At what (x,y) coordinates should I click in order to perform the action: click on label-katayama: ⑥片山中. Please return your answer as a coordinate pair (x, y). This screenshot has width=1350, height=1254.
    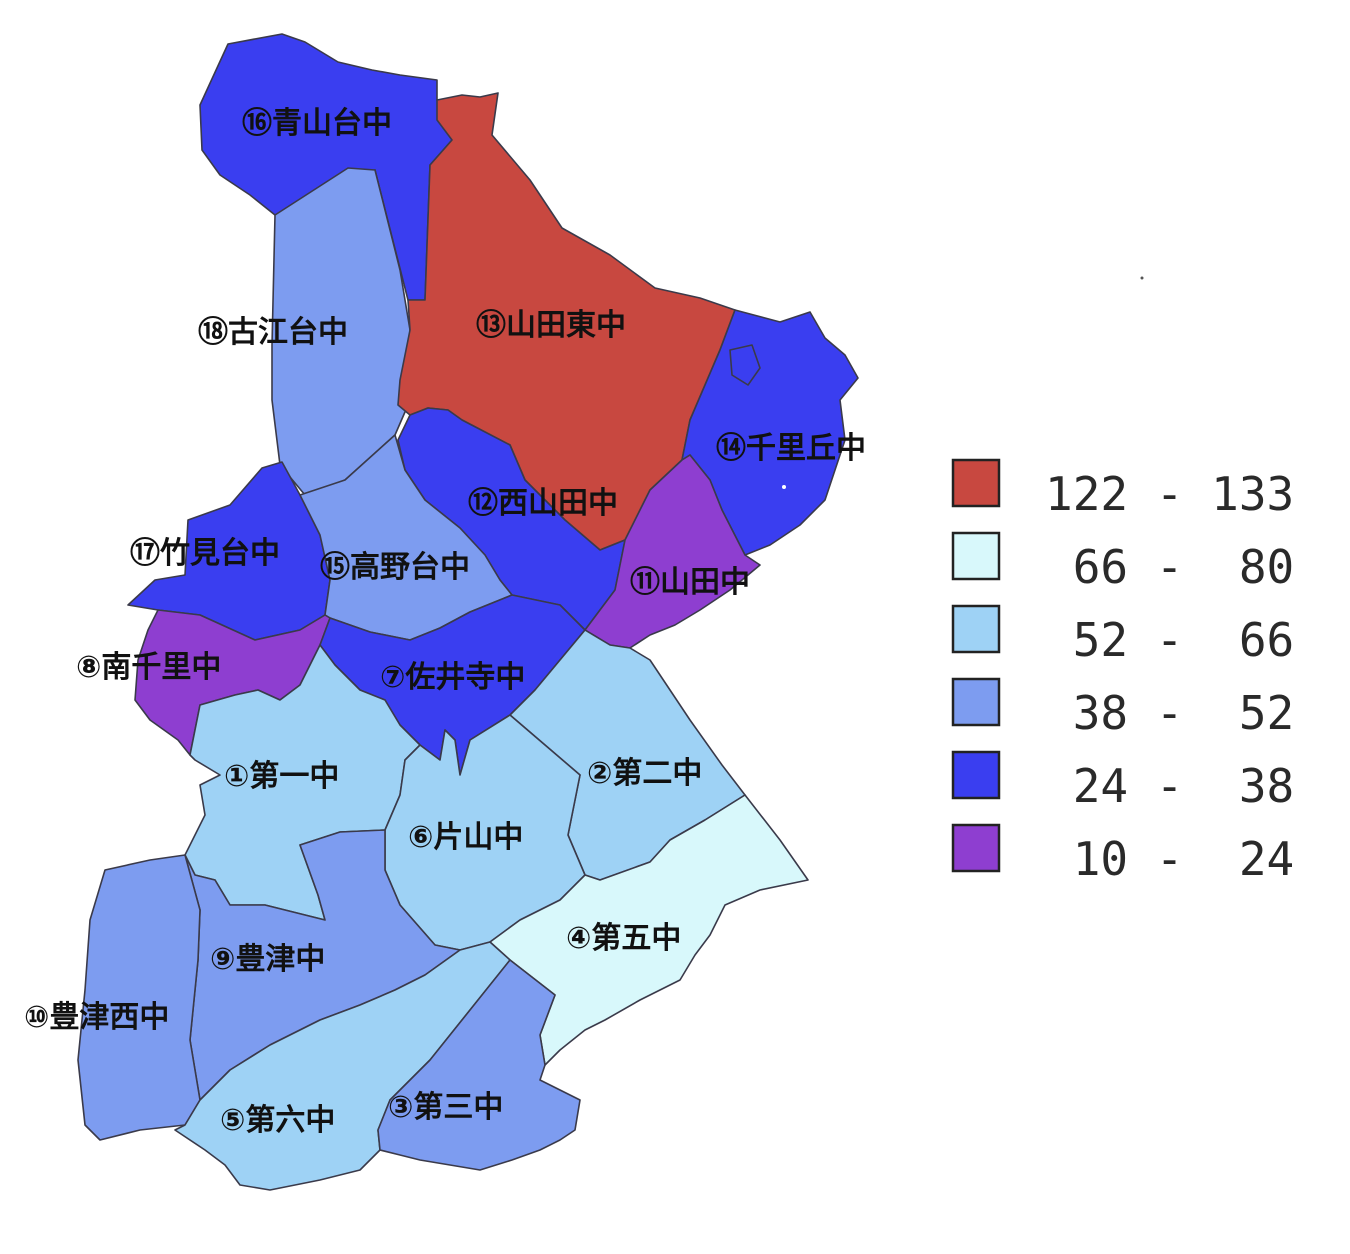
    Looking at the image, I should click on (465, 837).